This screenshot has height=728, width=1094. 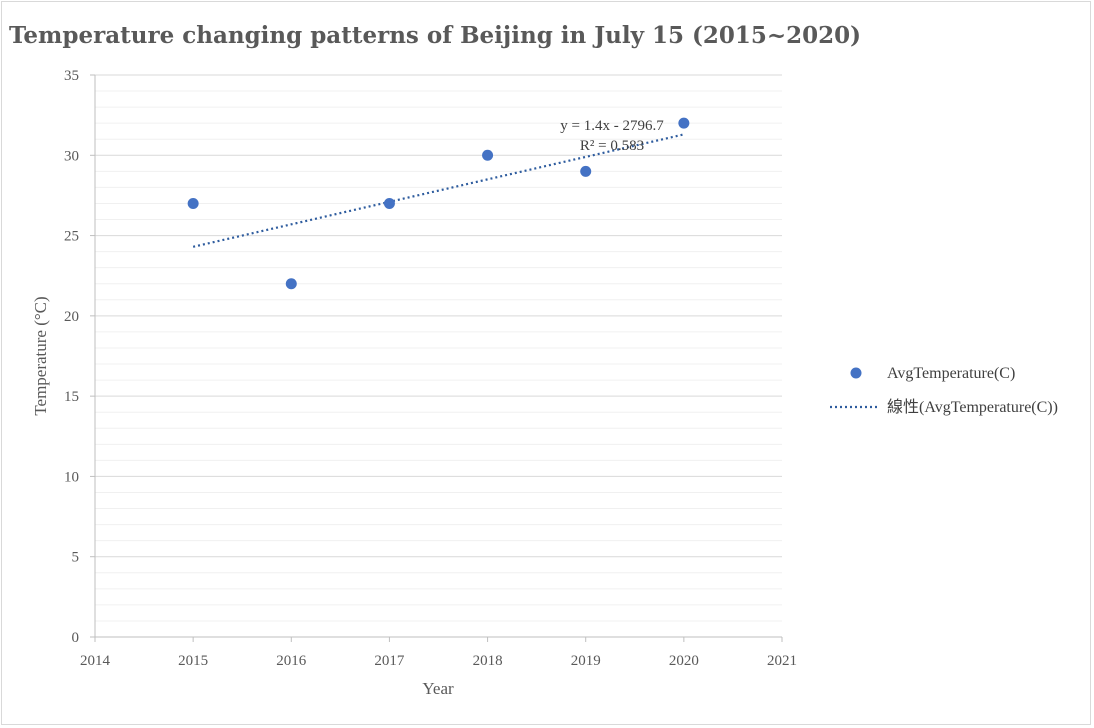 What do you see at coordinates (95, 661) in the screenshot?
I see `x-tick-label: 2014` at bounding box center [95, 661].